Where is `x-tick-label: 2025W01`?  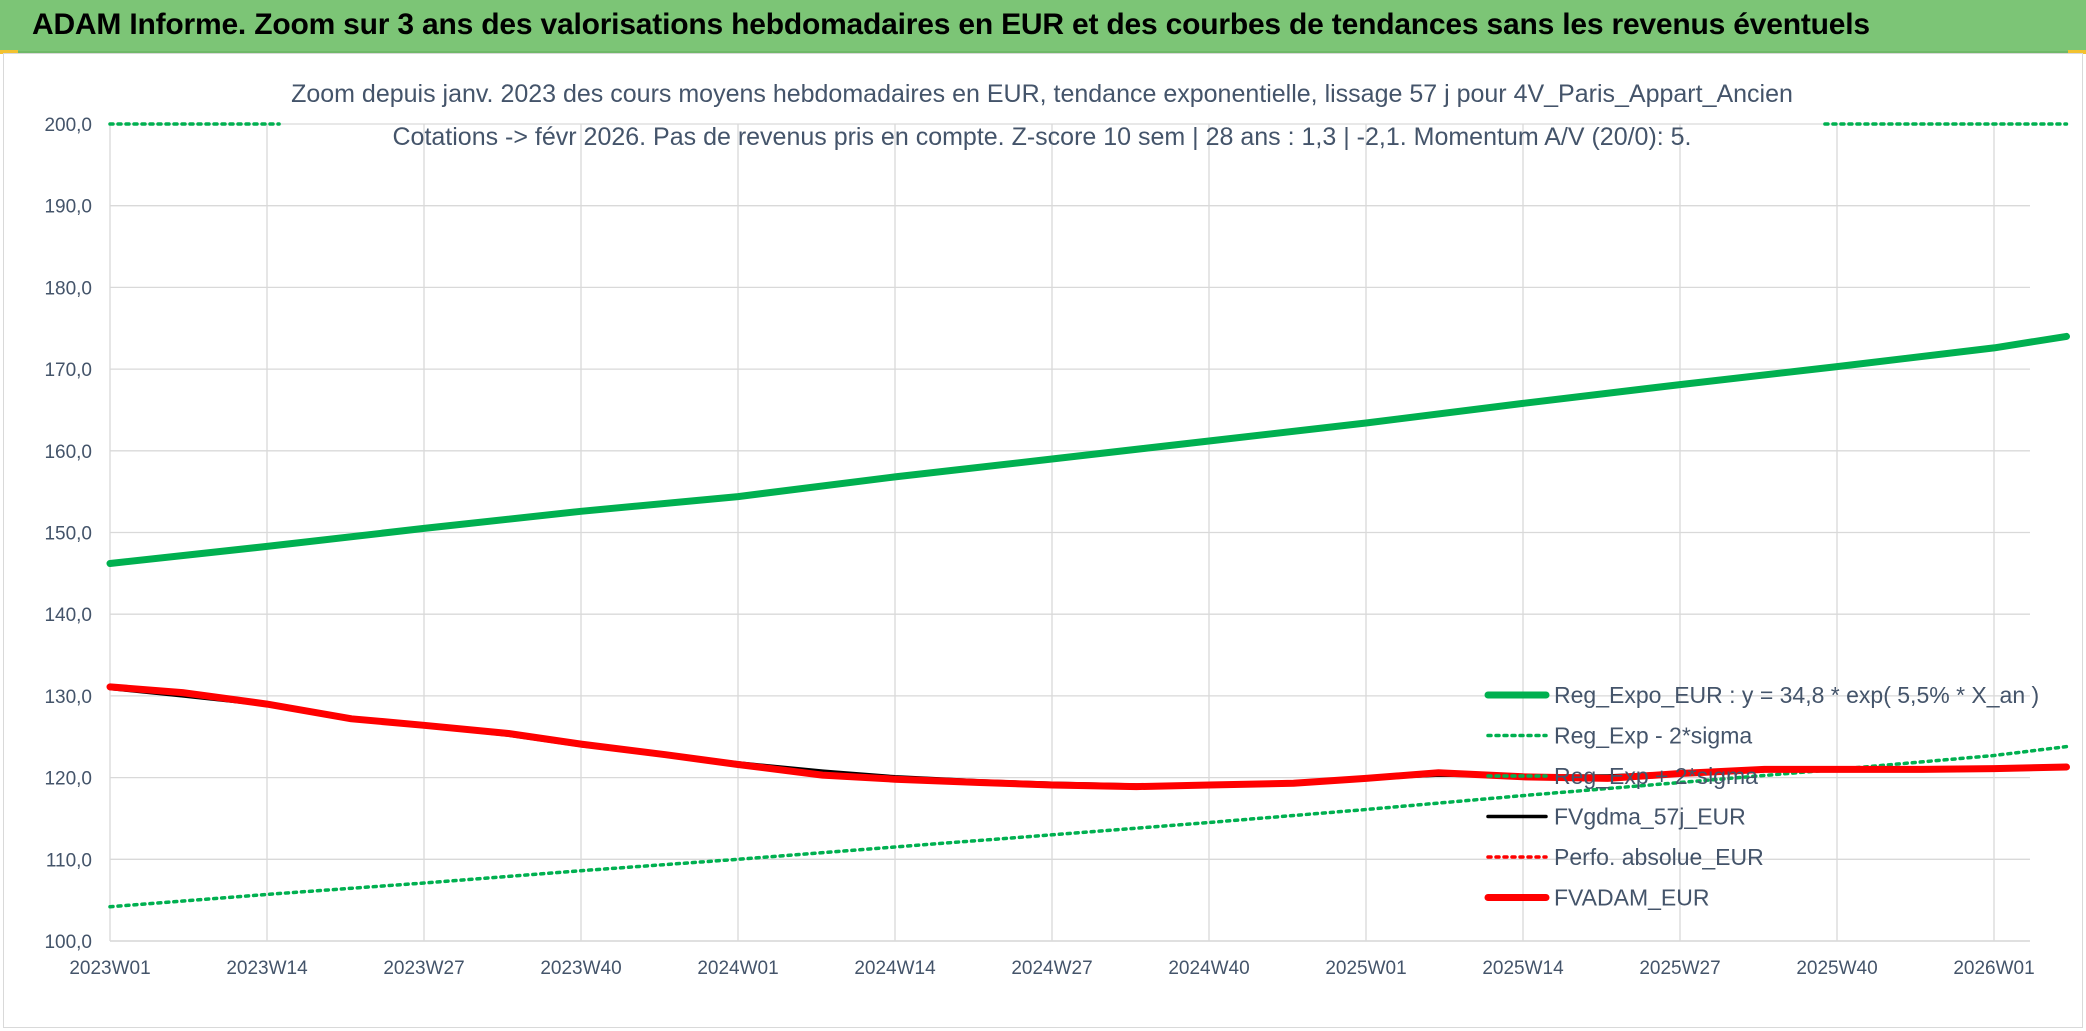 x-tick-label: 2025W01 is located at coordinates (1365, 968).